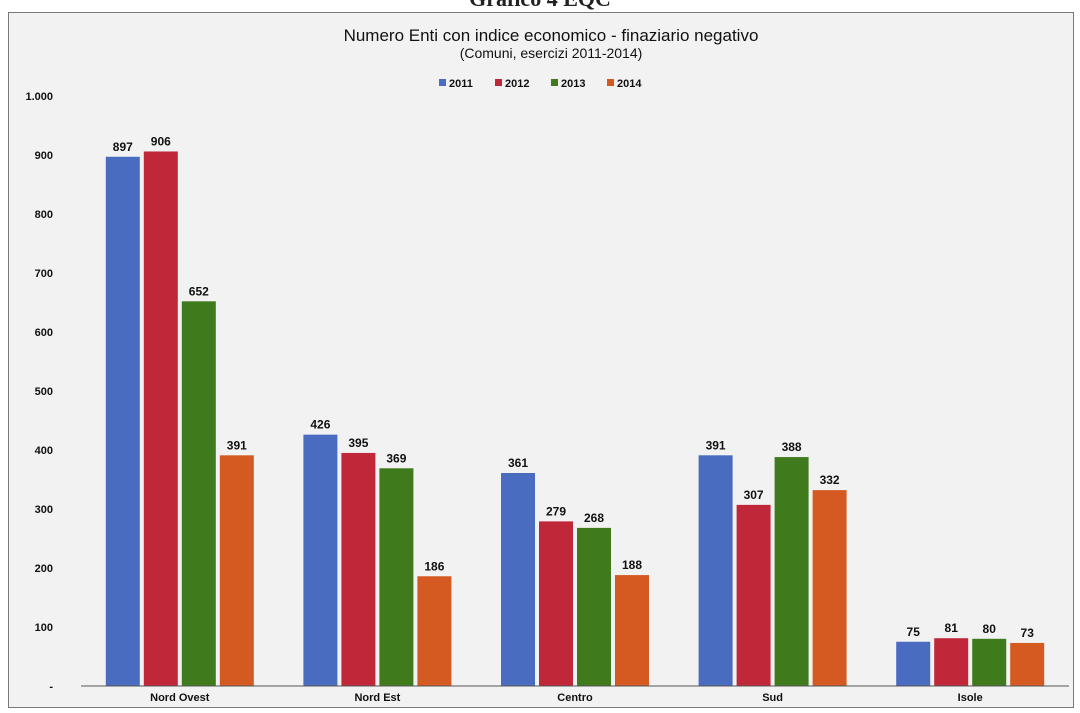 The width and height of the screenshot is (1080, 713). What do you see at coordinates (754, 495) in the screenshot?
I see `bar-data-label: 307` at bounding box center [754, 495].